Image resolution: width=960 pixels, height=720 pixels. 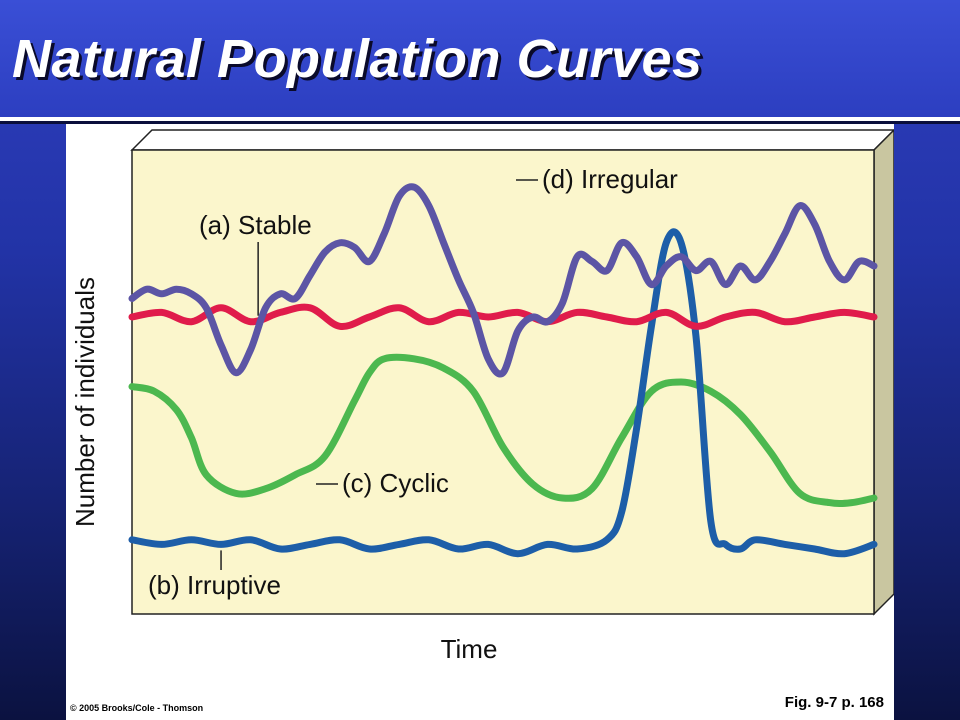 I want to click on chart-box-side, so click(x=883, y=372).